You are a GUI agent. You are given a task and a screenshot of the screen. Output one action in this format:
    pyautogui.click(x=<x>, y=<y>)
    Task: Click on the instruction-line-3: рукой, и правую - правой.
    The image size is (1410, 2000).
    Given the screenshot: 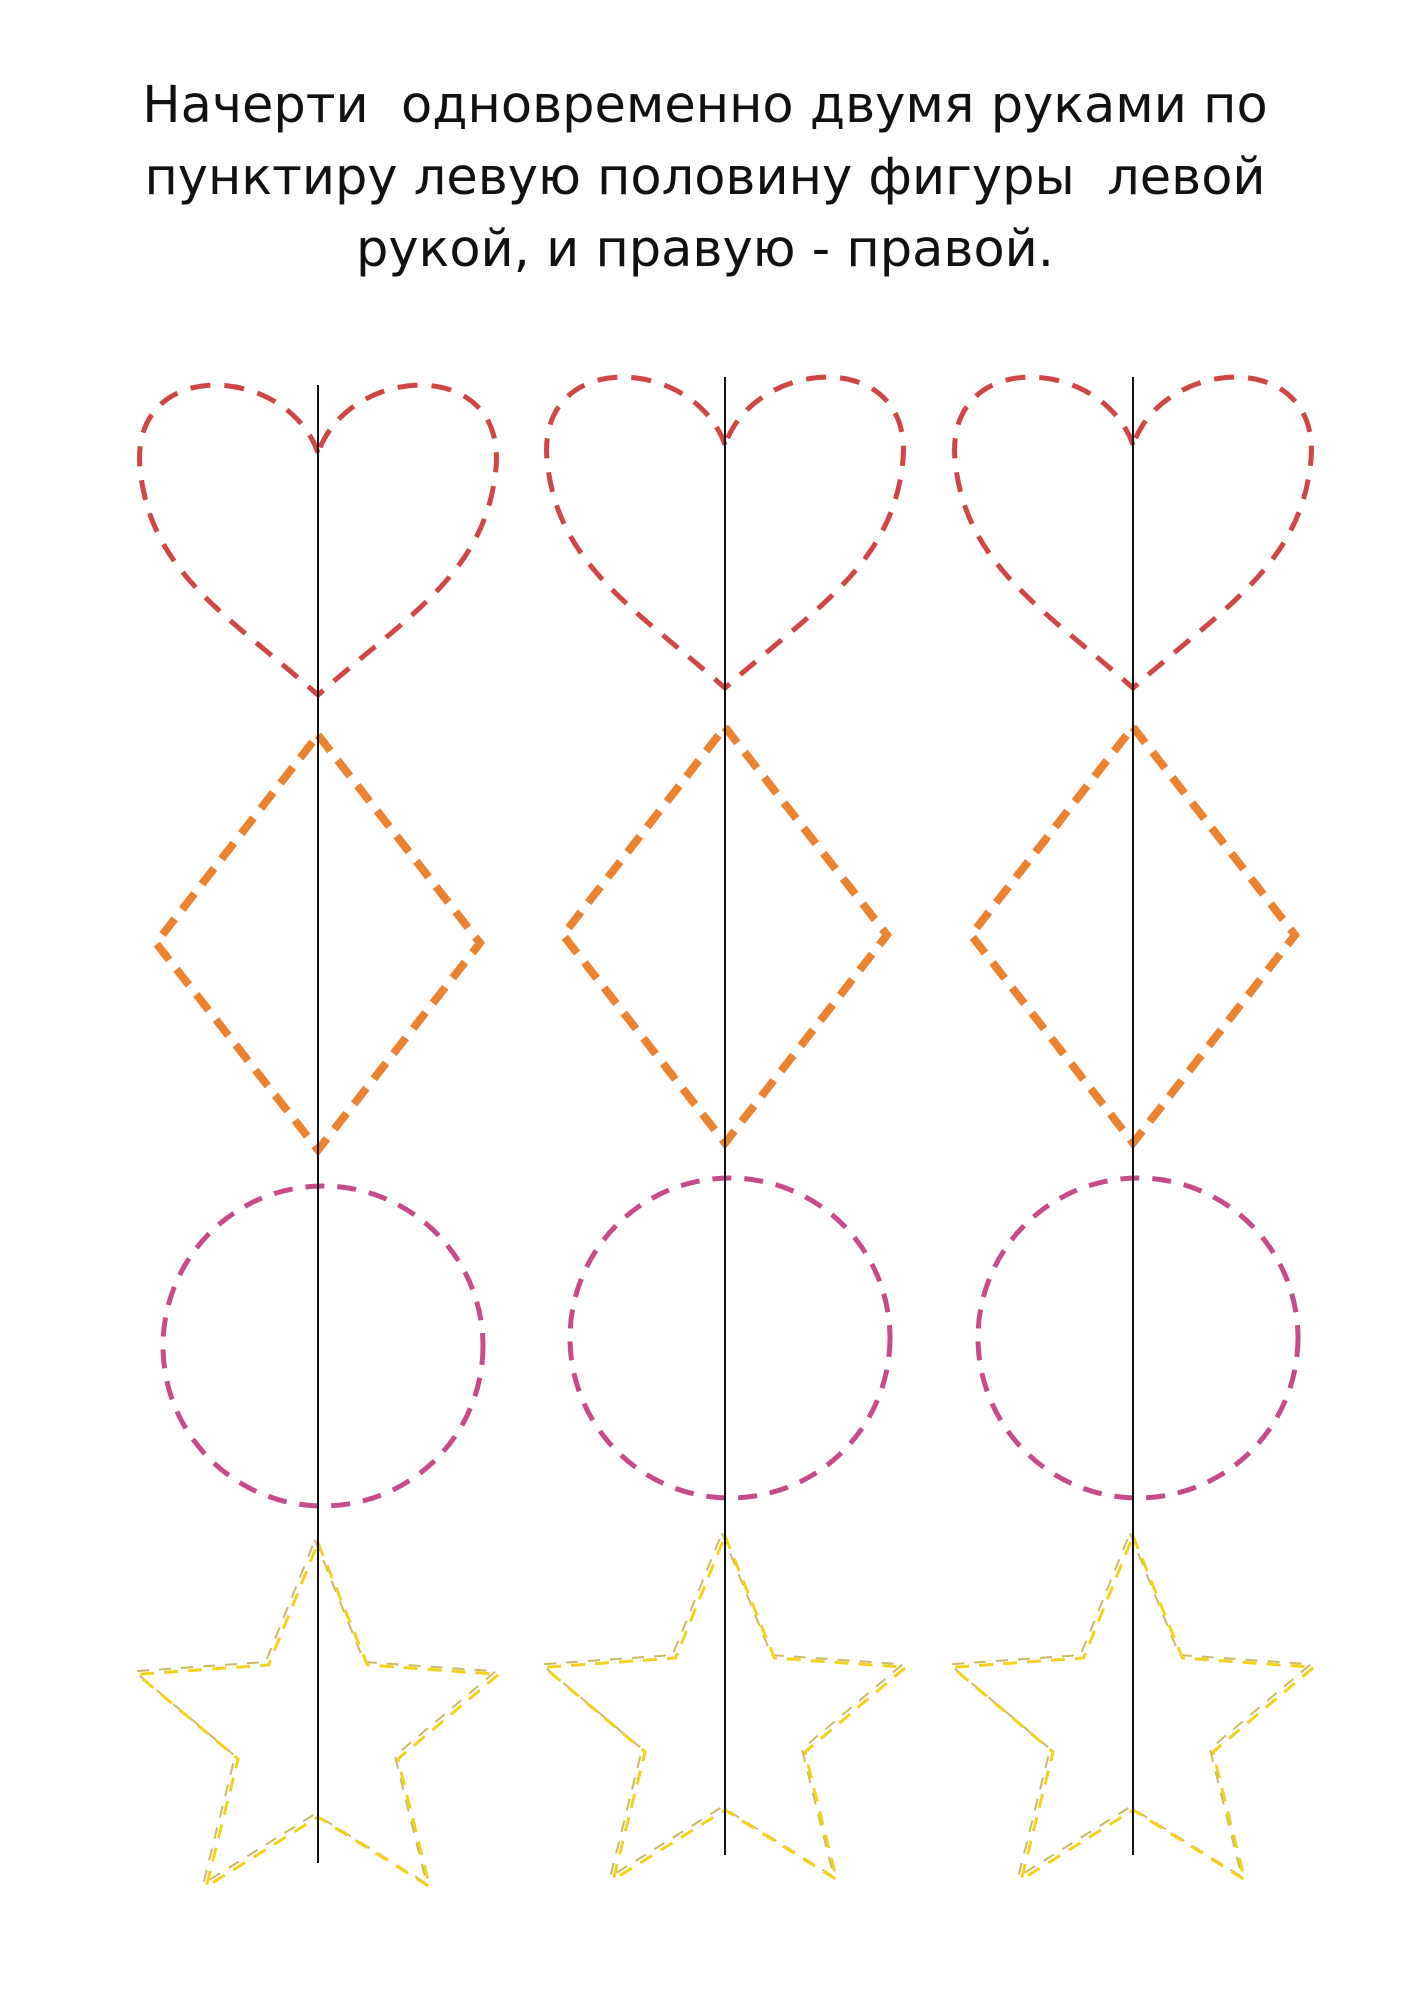 What is the action you would take?
    pyautogui.click(x=705, y=249)
    